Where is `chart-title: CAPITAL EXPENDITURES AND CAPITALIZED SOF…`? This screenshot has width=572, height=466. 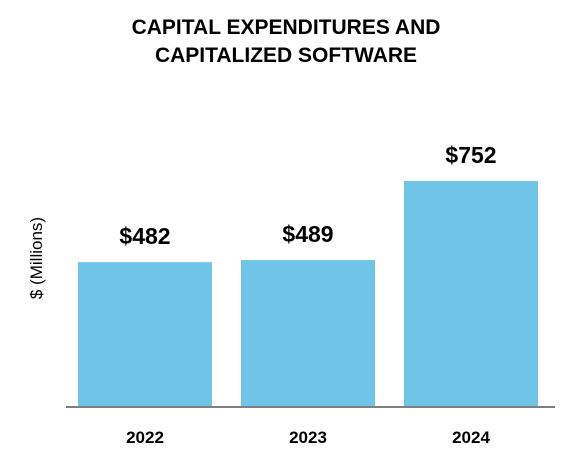
chart-title: CAPITAL EXPENDITURES AND CAPITALIZED SOF… is located at coordinates (286, 42).